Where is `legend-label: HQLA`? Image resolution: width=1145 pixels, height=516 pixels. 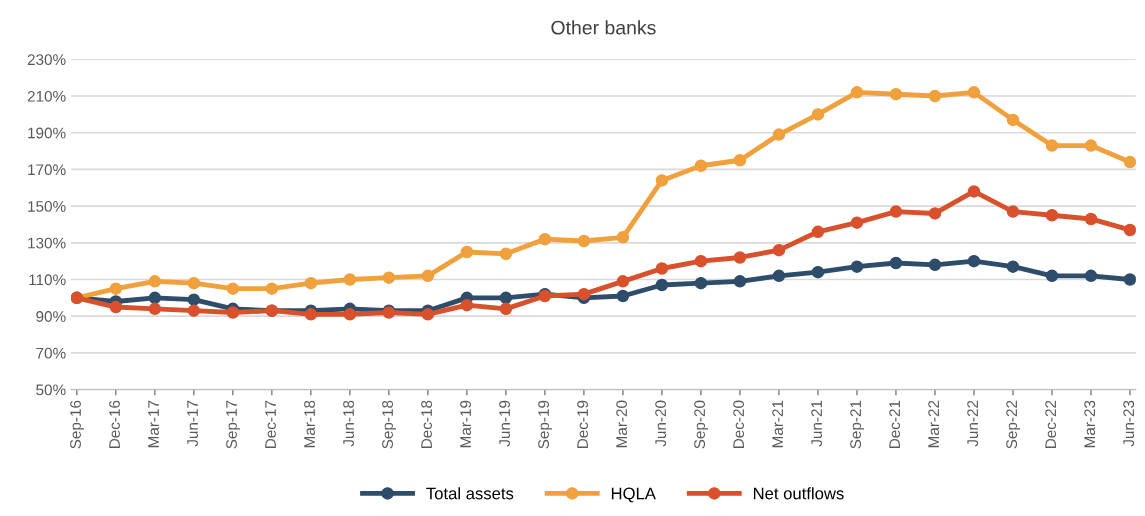
legend-label: HQLA is located at coordinates (633, 495).